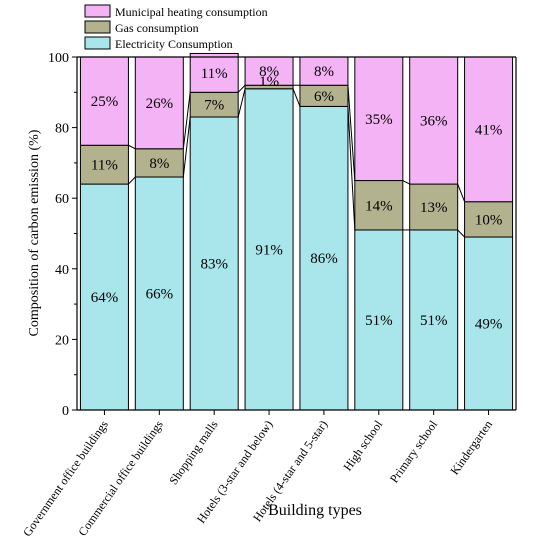 The width and height of the screenshot is (550, 542). Describe the element at coordinates (214, 265) in the screenshot. I see `data-label: 83%` at that location.